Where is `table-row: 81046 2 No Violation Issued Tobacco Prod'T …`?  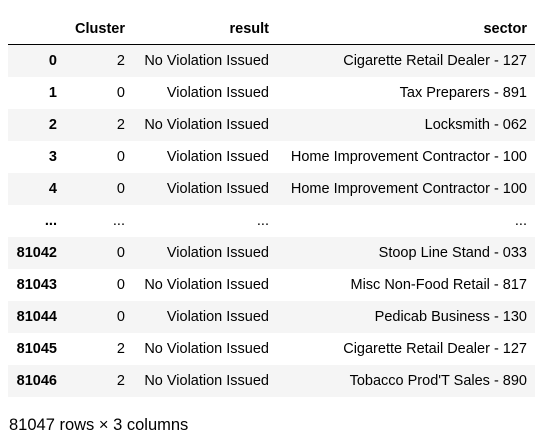 table-row: 81046 2 No Violation Issued Tobacco Prod'T … is located at coordinates (271, 381).